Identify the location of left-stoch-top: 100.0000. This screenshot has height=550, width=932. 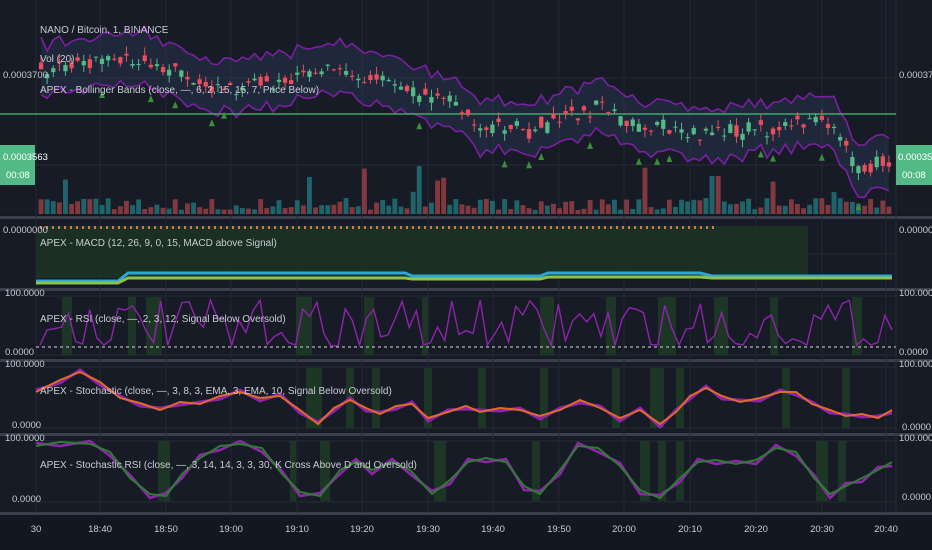
(25, 364).